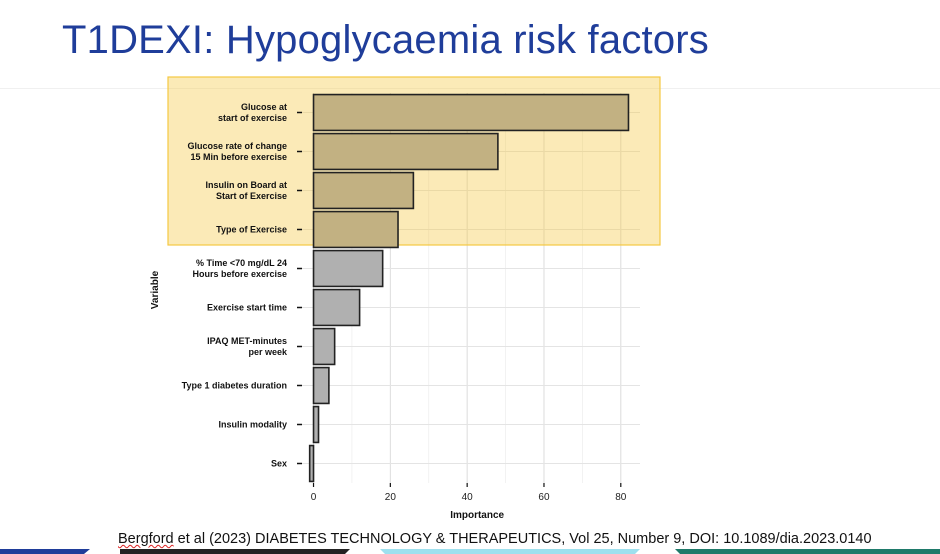 This screenshot has height=554, width=940. I want to click on category-label: Exercise start time, so click(247, 308).